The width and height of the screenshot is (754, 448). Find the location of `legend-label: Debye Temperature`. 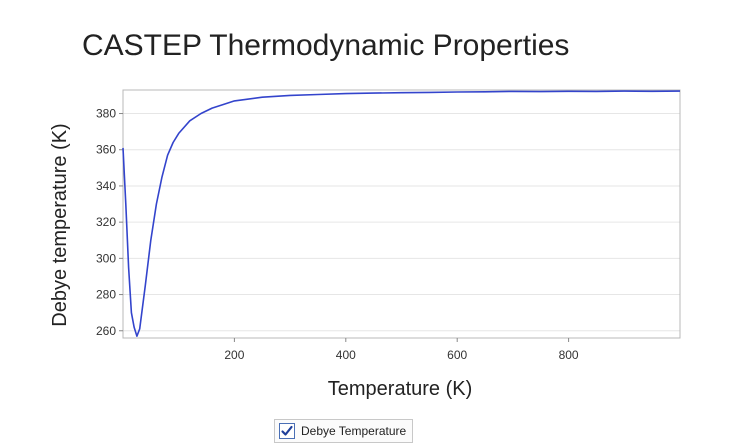

legend-label: Debye Temperature is located at coordinates (354, 431).